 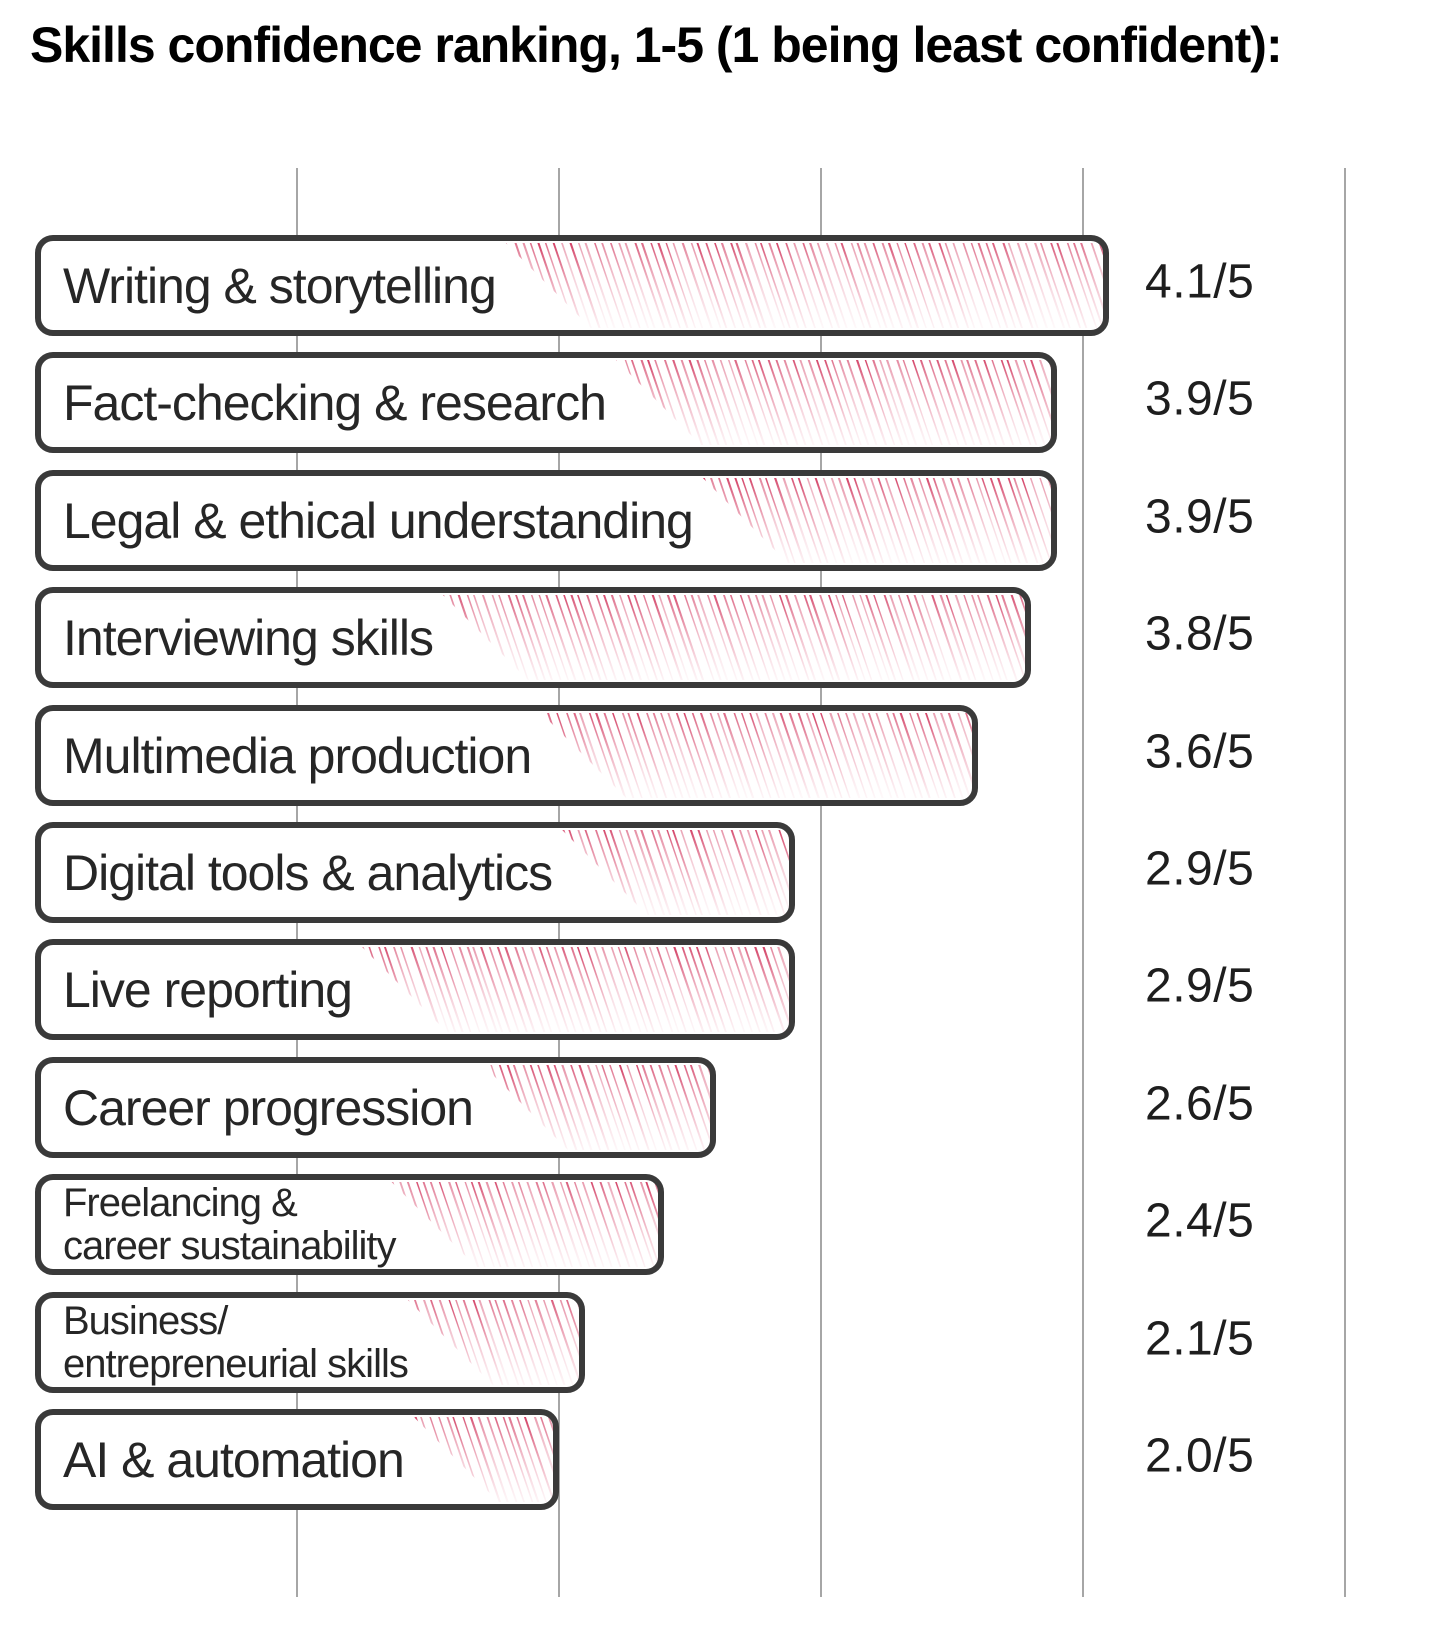 I want to click on score-label: 4.1/5, so click(x=1200, y=281).